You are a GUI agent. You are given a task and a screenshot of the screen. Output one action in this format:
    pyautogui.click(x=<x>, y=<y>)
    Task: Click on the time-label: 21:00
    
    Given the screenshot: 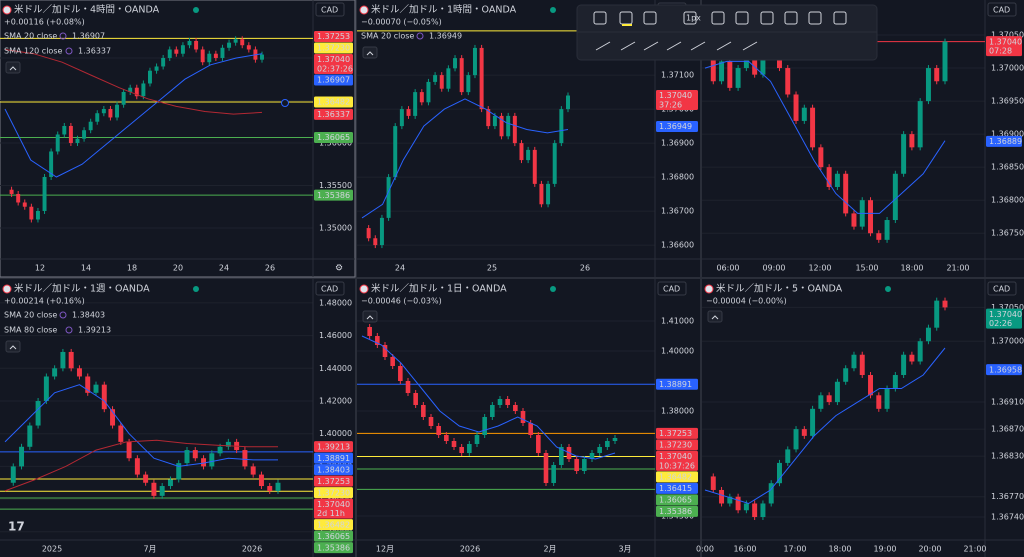 What is the action you would take?
    pyautogui.click(x=957, y=268)
    